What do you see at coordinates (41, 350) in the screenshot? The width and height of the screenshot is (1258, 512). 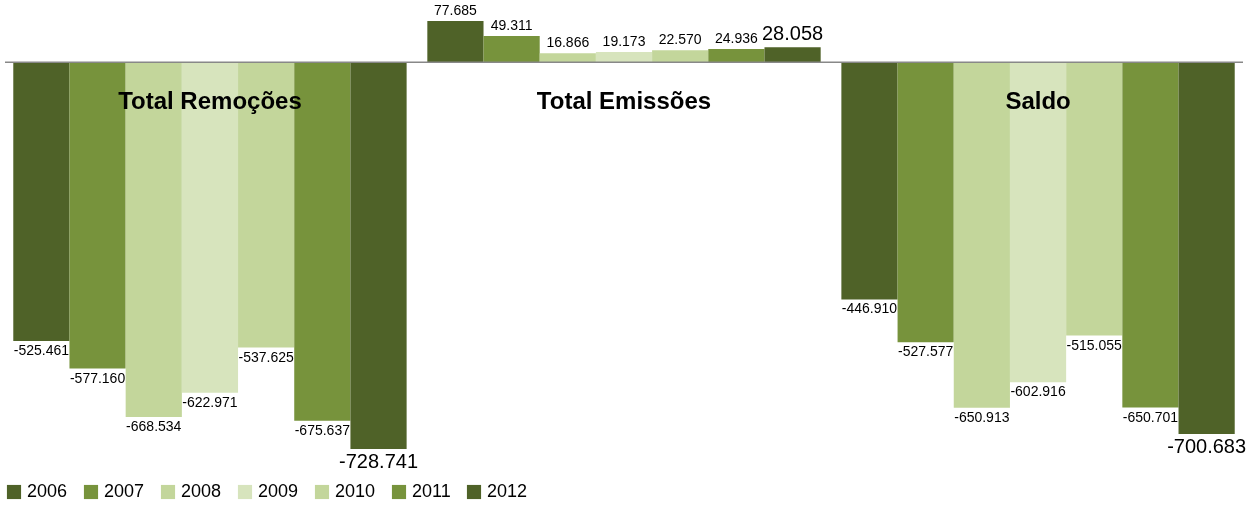 I see `data-label: -525.461` at bounding box center [41, 350].